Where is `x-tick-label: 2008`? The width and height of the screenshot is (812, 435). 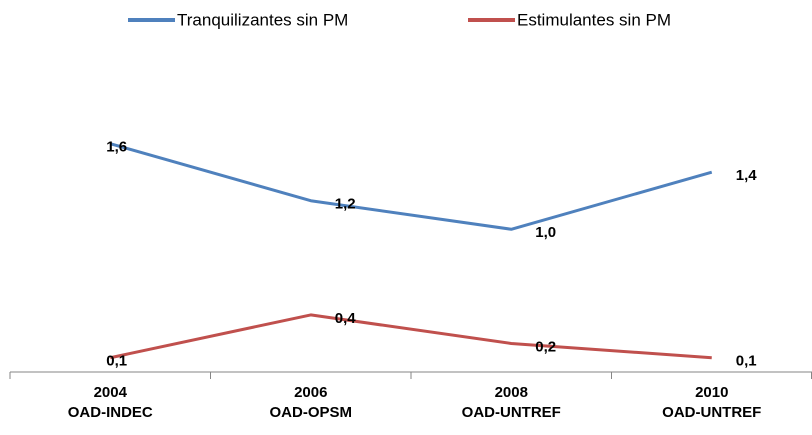
x-tick-label: 2008 is located at coordinates (511, 392).